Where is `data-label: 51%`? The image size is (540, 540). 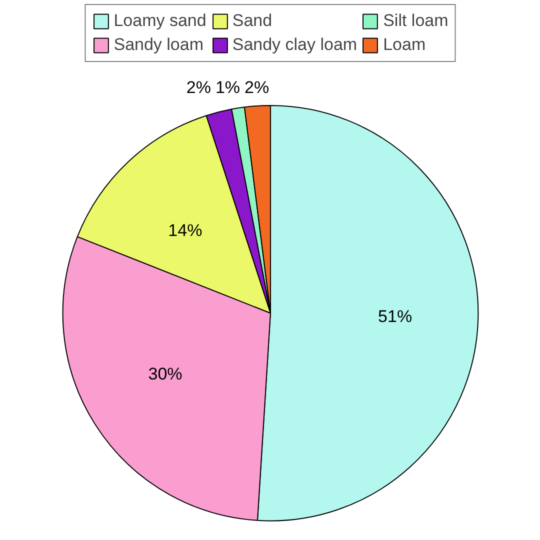 data-label: 51% is located at coordinates (395, 316).